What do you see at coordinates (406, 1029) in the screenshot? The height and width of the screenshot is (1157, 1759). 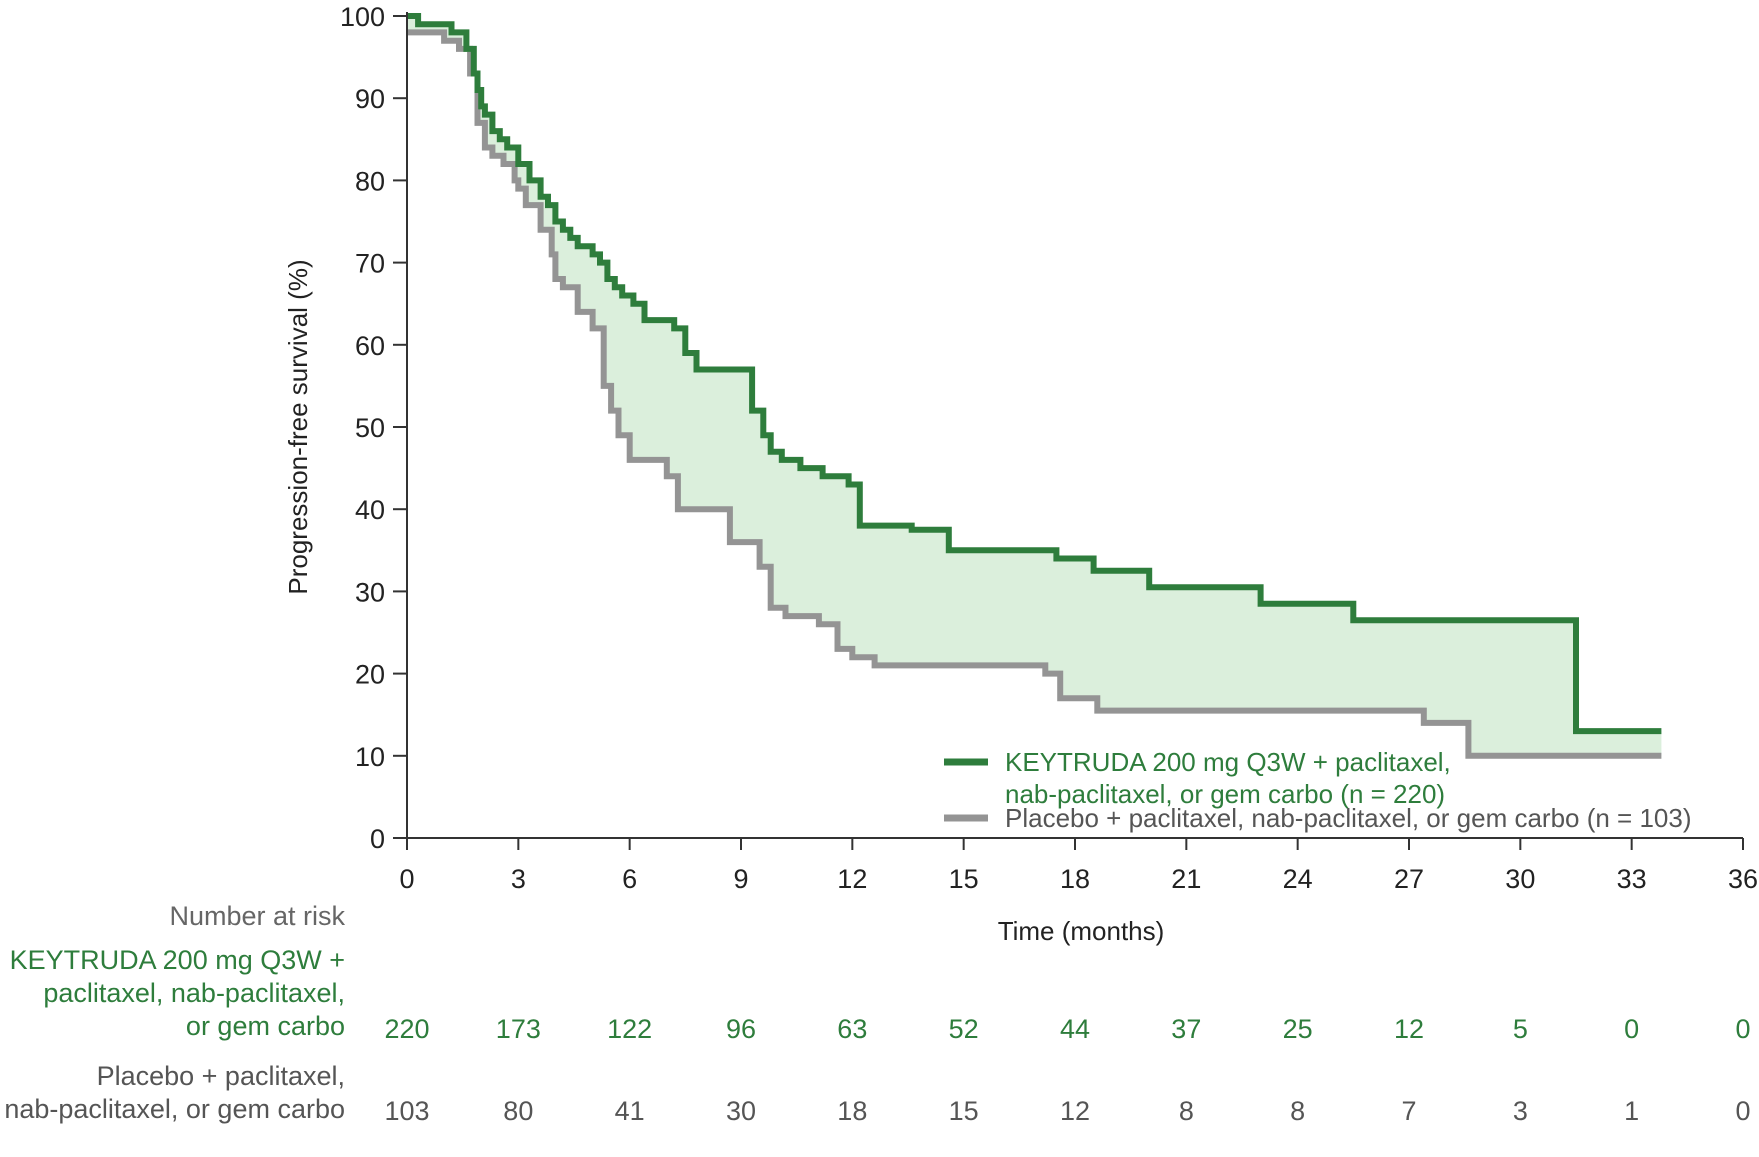 I see `risk-value: 220` at bounding box center [406, 1029].